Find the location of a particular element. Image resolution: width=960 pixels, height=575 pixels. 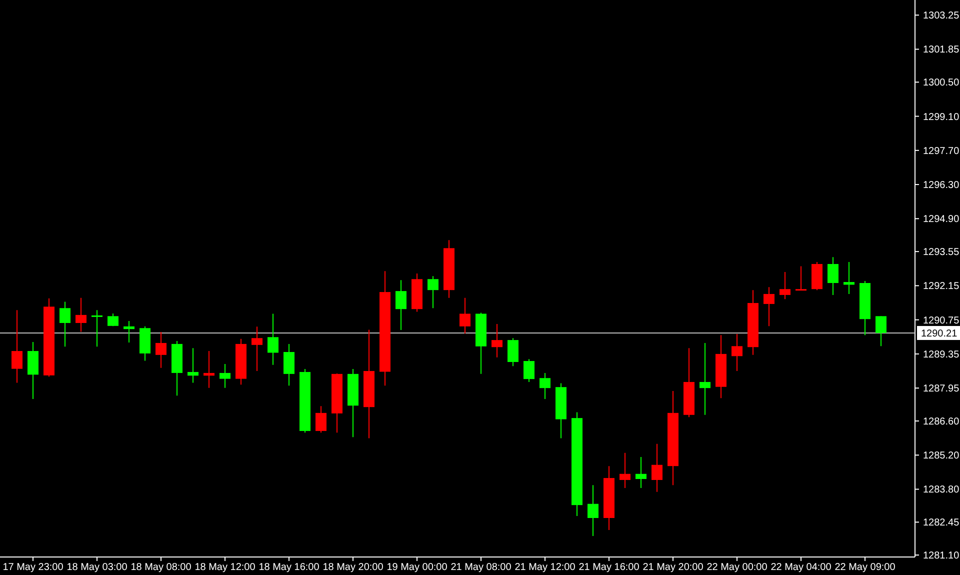

x-tick-label: 18 May 08:00 is located at coordinates (161, 567).